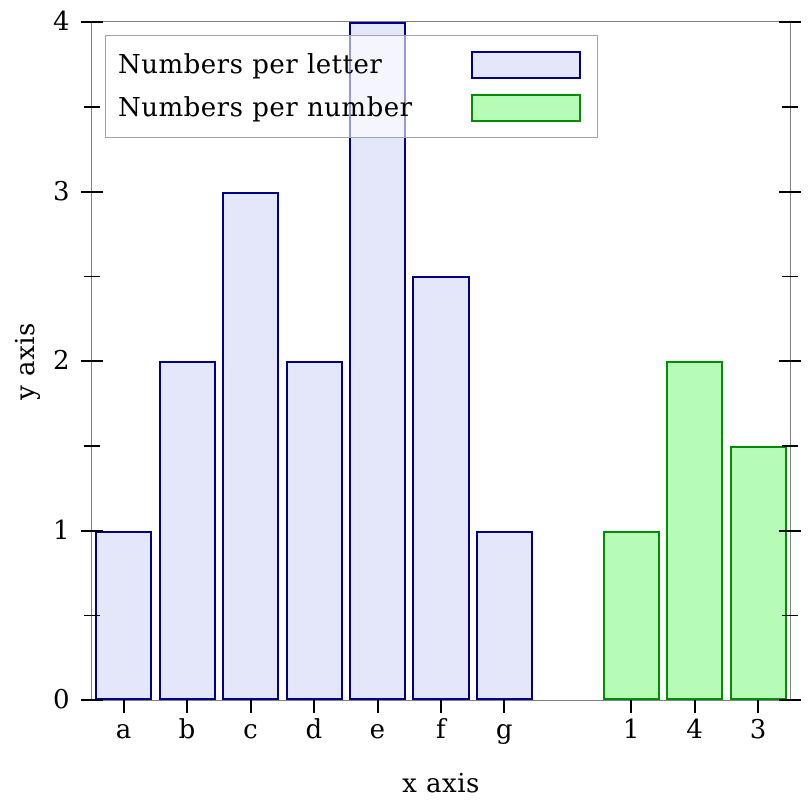 The width and height of the screenshot is (812, 812). Describe the element at coordinates (314, 530) in the screenshot. I see `bar-d` at that location.